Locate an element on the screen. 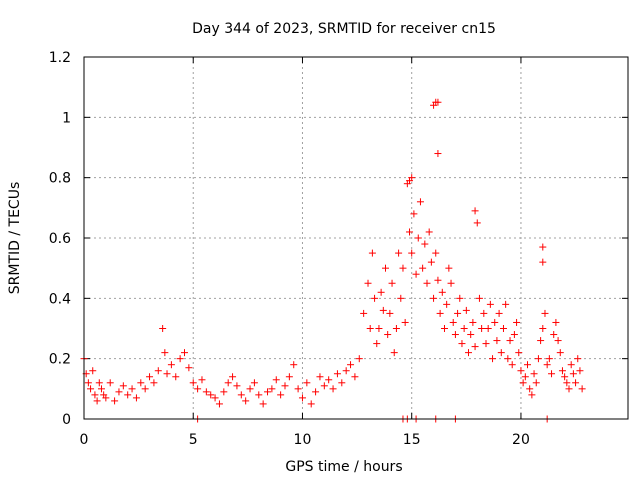 The height and width of the screenshot is (480, 640). y-axis-label: SRMTID / TECUs is located at coordinates (15, 238).